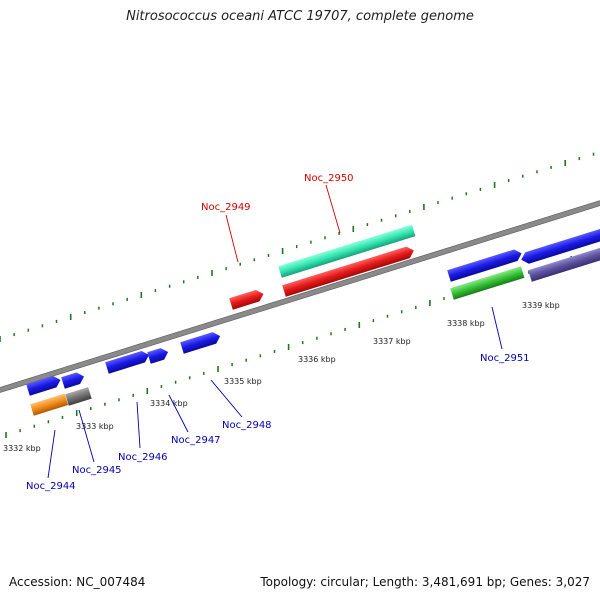  What do you see at coordinates (196, 440) in the screenshot?
I see `gene-label-noc-2947: Noc_2947` at bounding box center [196, 440].